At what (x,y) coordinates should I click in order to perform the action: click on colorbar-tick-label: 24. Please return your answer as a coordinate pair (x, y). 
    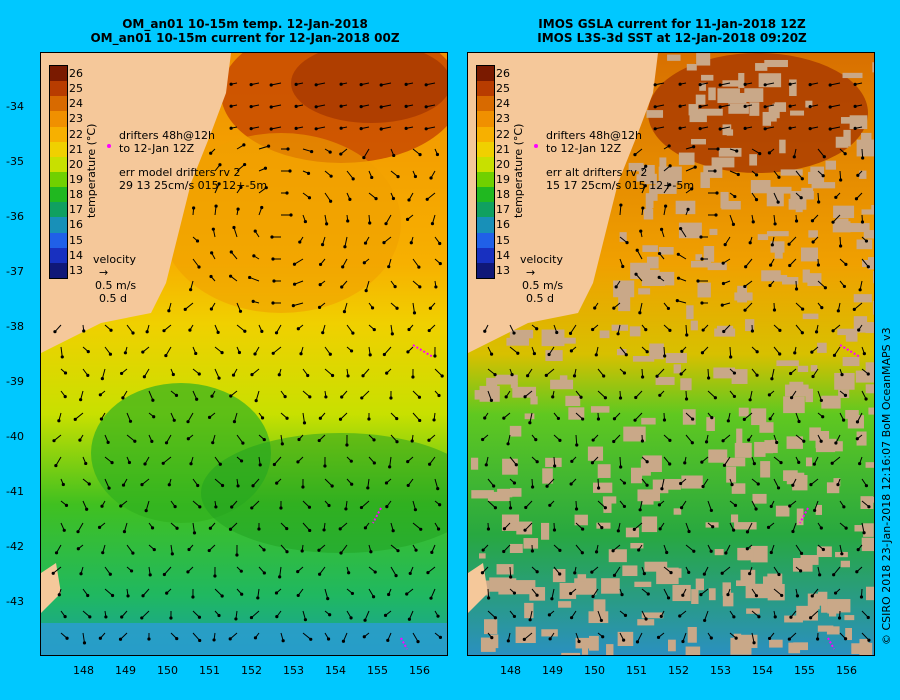
    Looking at the image, I should click on (503, 104).